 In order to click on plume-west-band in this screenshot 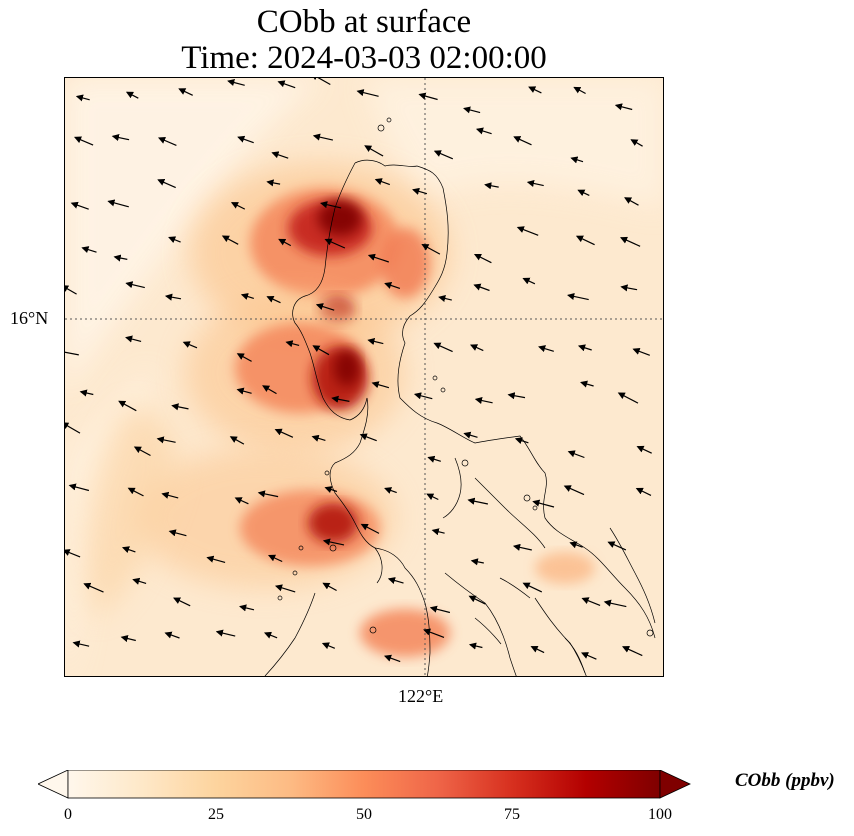, I will do `click(130, 513)`.